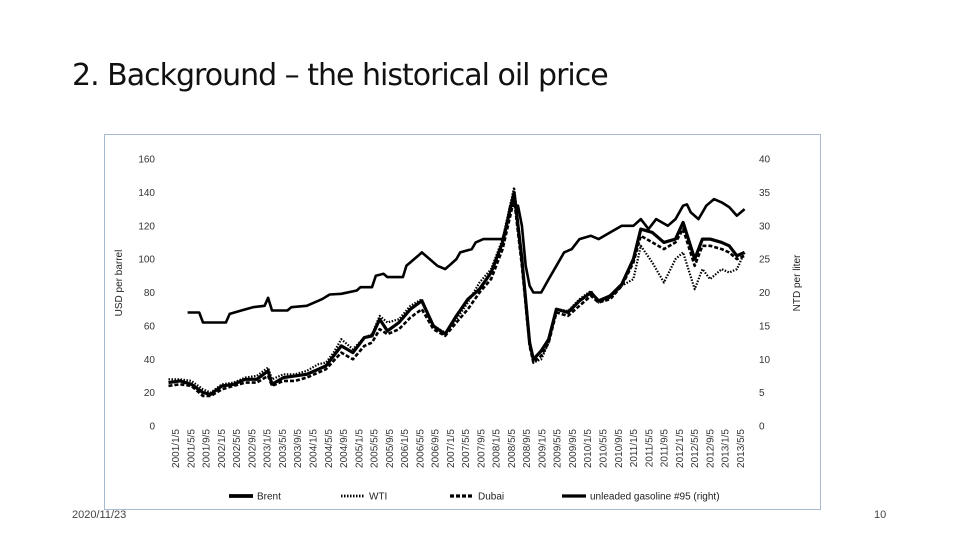 The image size is (960, 540). I want to click on left-tick-label: 0, so click(152, 427).